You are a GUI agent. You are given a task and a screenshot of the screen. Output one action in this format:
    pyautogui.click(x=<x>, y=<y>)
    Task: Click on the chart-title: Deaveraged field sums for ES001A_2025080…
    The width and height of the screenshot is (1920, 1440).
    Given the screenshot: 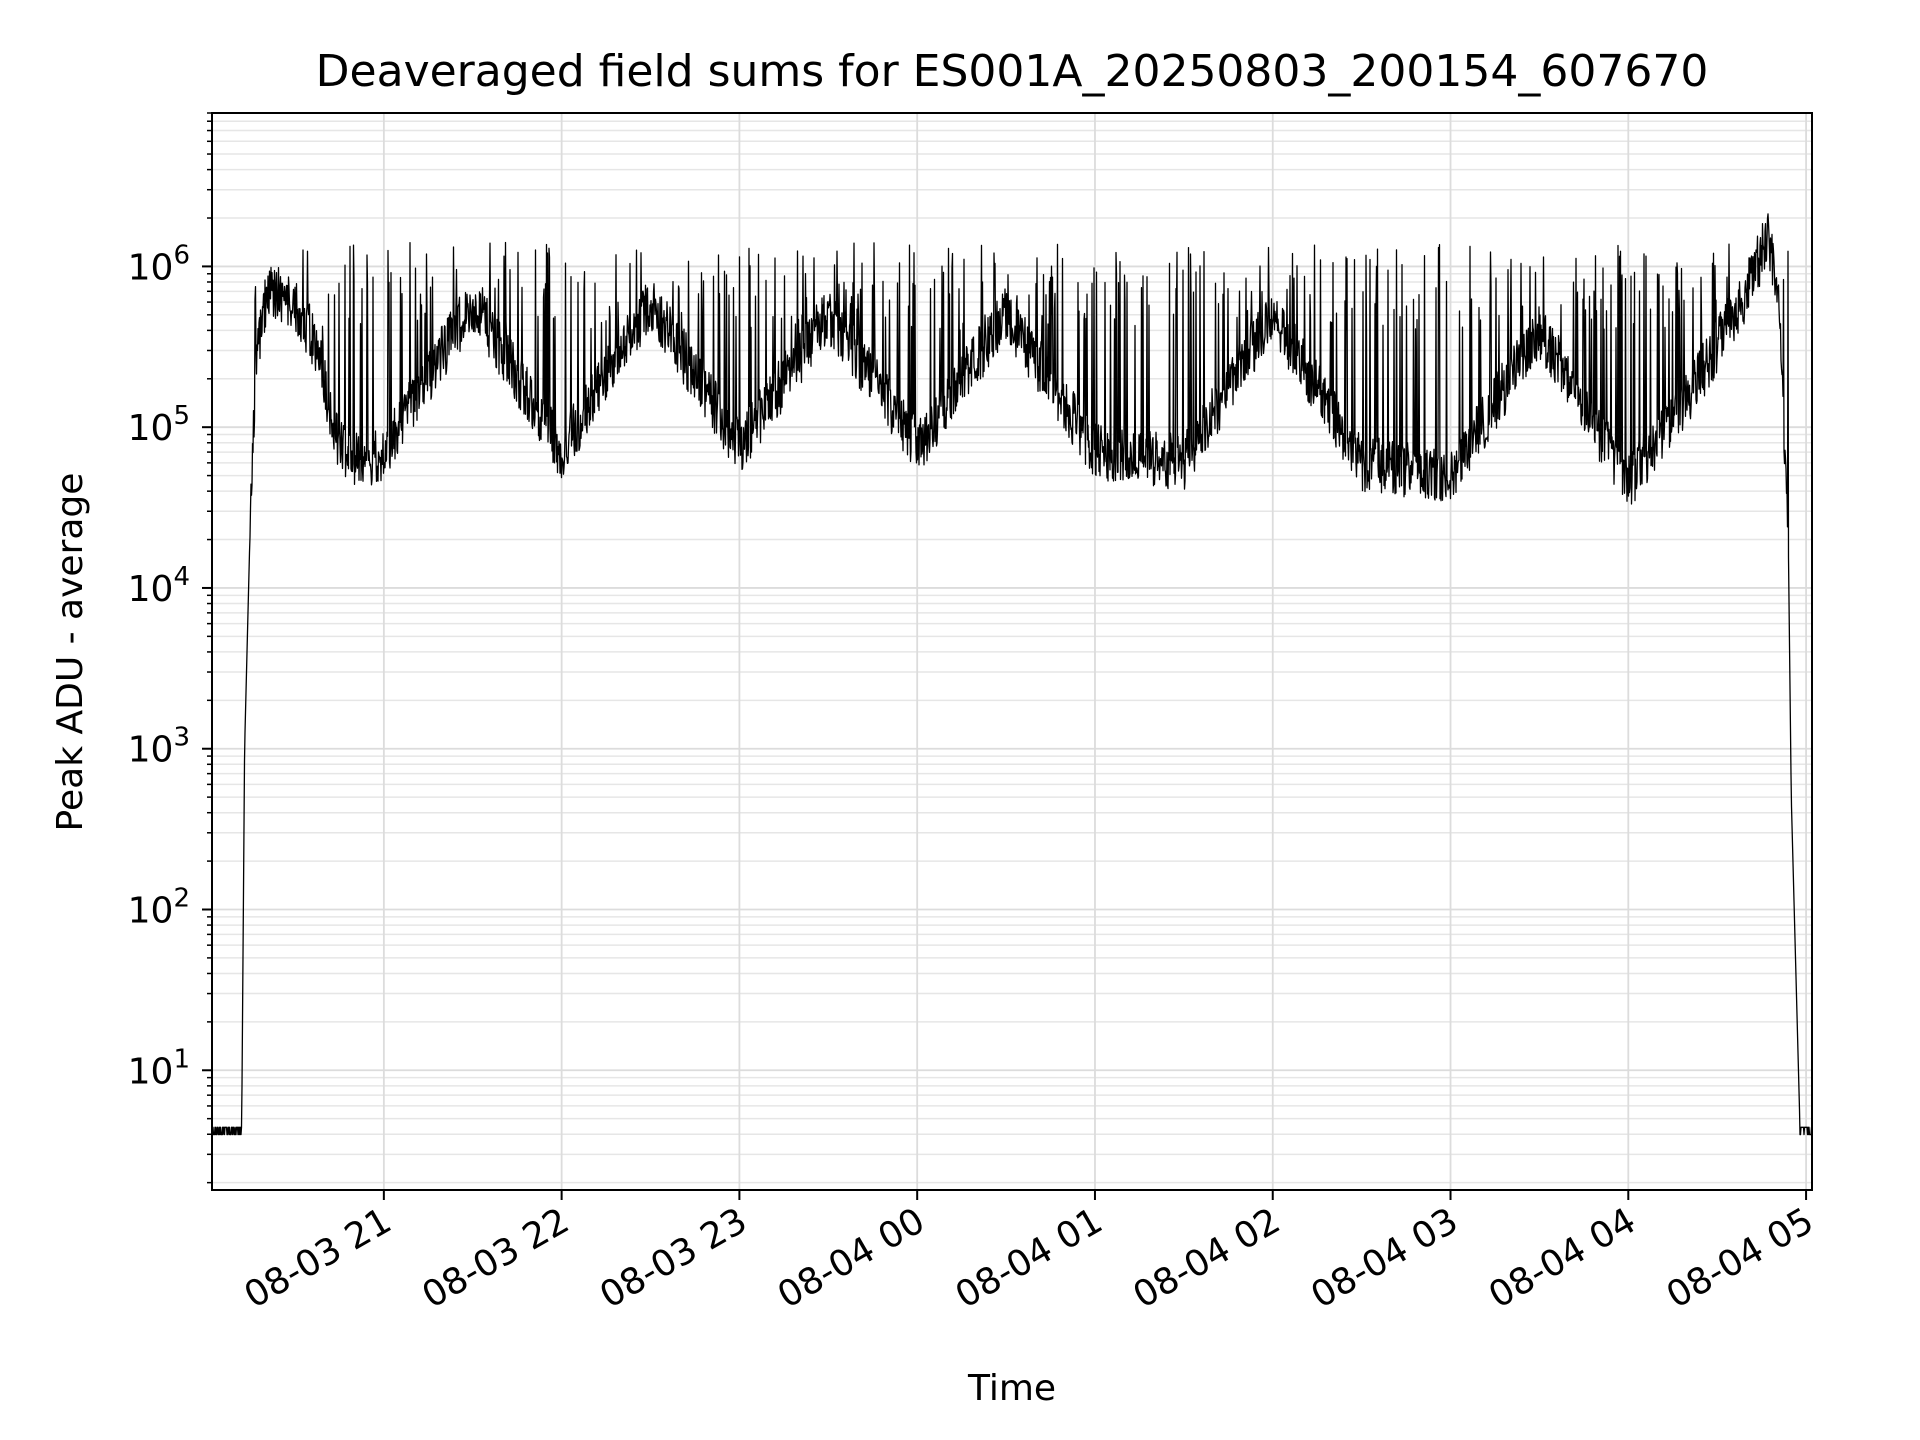 What is the action you would take?
    pyautogui.click(x=1012, y=71)
    